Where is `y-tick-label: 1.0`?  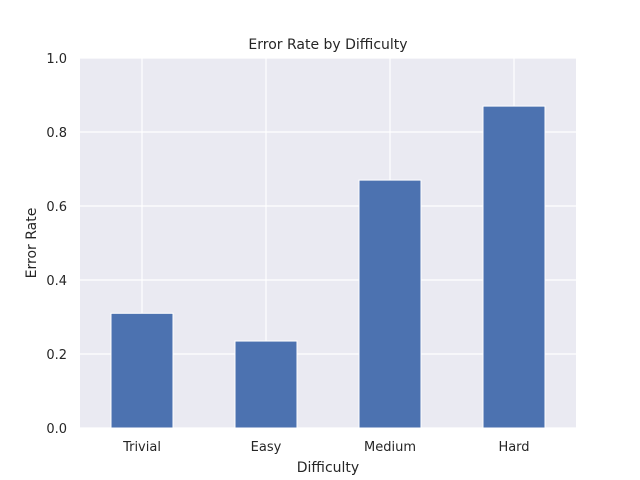 y-tick-label: 1.0 is located at coordinates (56, 59).